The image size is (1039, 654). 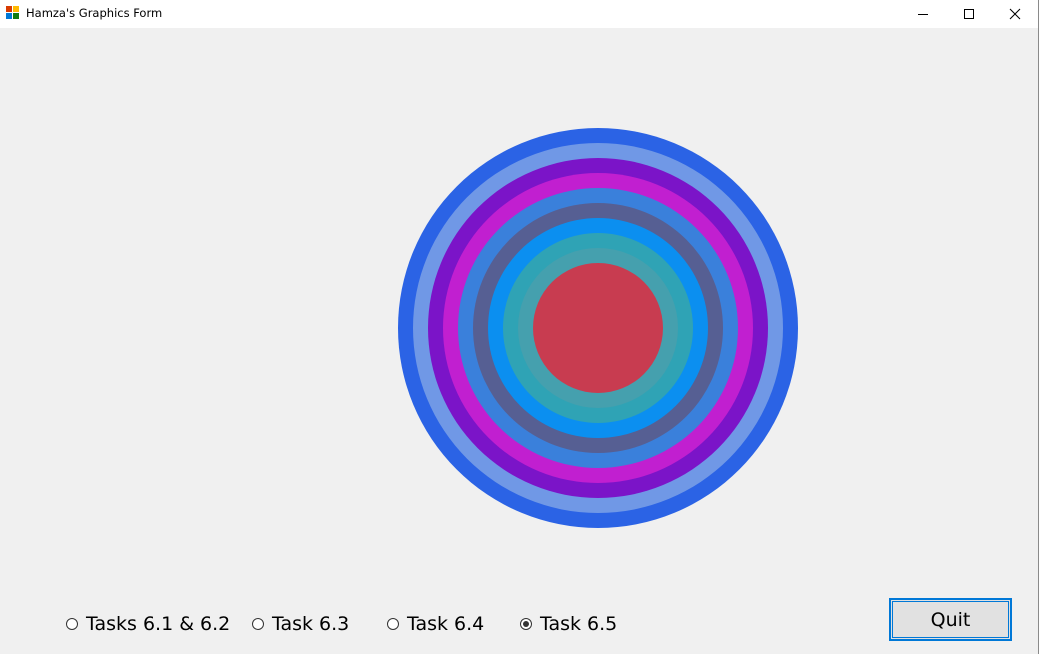 What do you see at coordinates (13, 13) in the screenshot?
I see `app-icon` at bounding box center [13, 13].